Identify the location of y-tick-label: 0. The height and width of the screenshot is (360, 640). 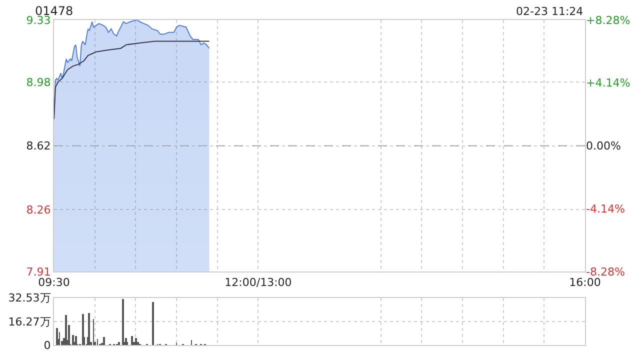
(47, 345).